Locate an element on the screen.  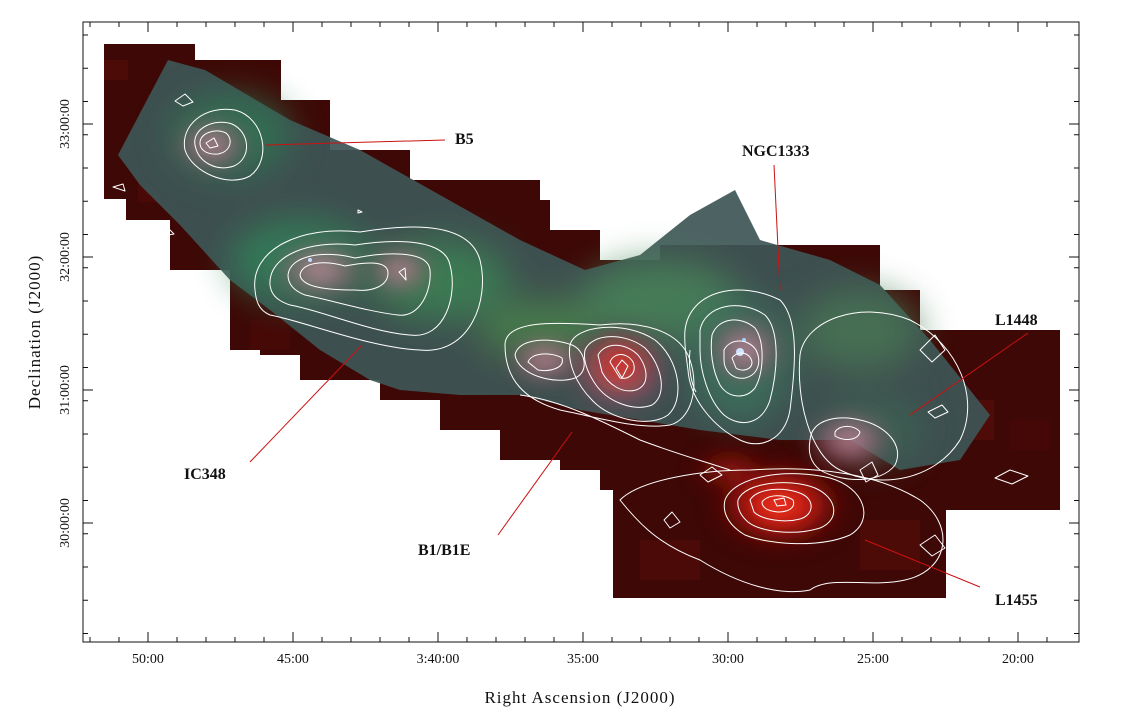
region-label-l1448: L1448 is located at coordinates (1016, 320).